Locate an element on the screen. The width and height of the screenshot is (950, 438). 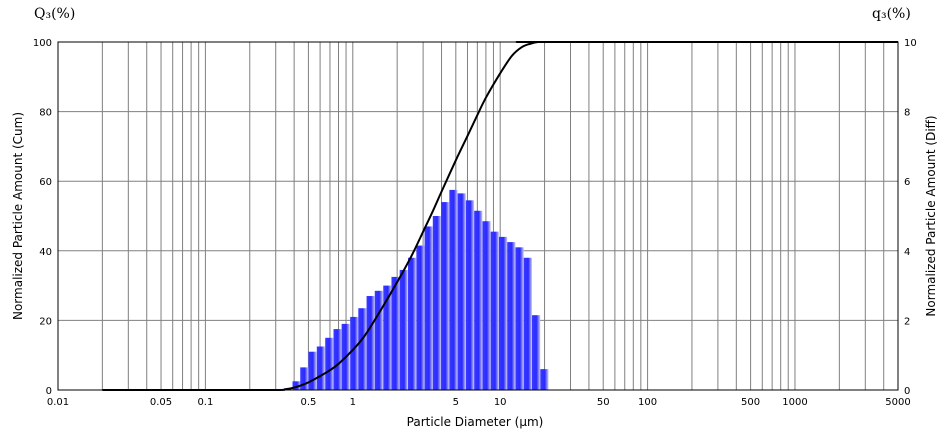
x-tick-label: 1 is located at coordinates (353, 402).